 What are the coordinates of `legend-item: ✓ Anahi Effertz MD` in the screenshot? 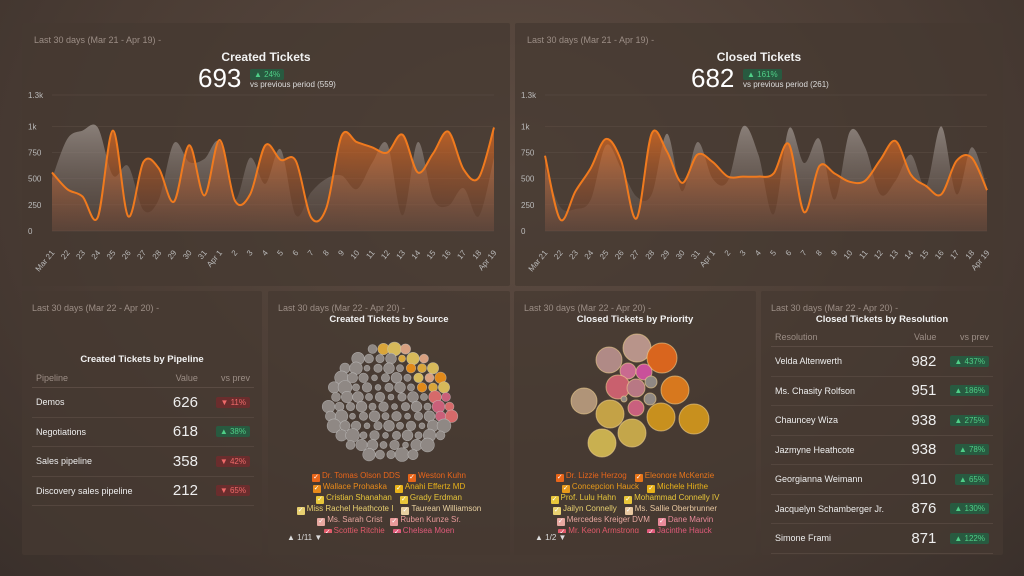 It's located at (429, 487).